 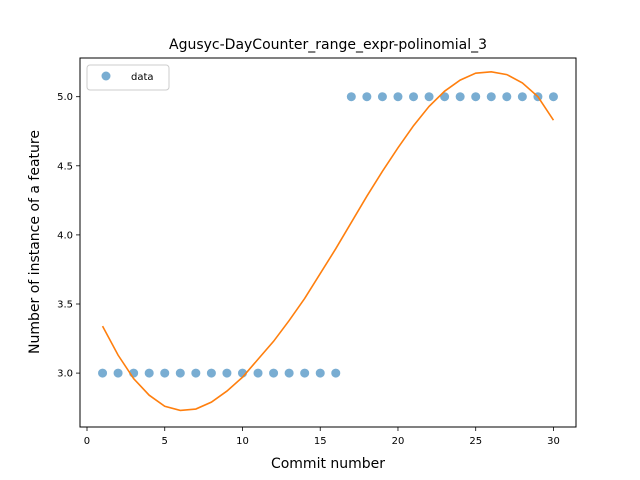 I want to click on x-tick-label: 25, so click(x=475, y=441).